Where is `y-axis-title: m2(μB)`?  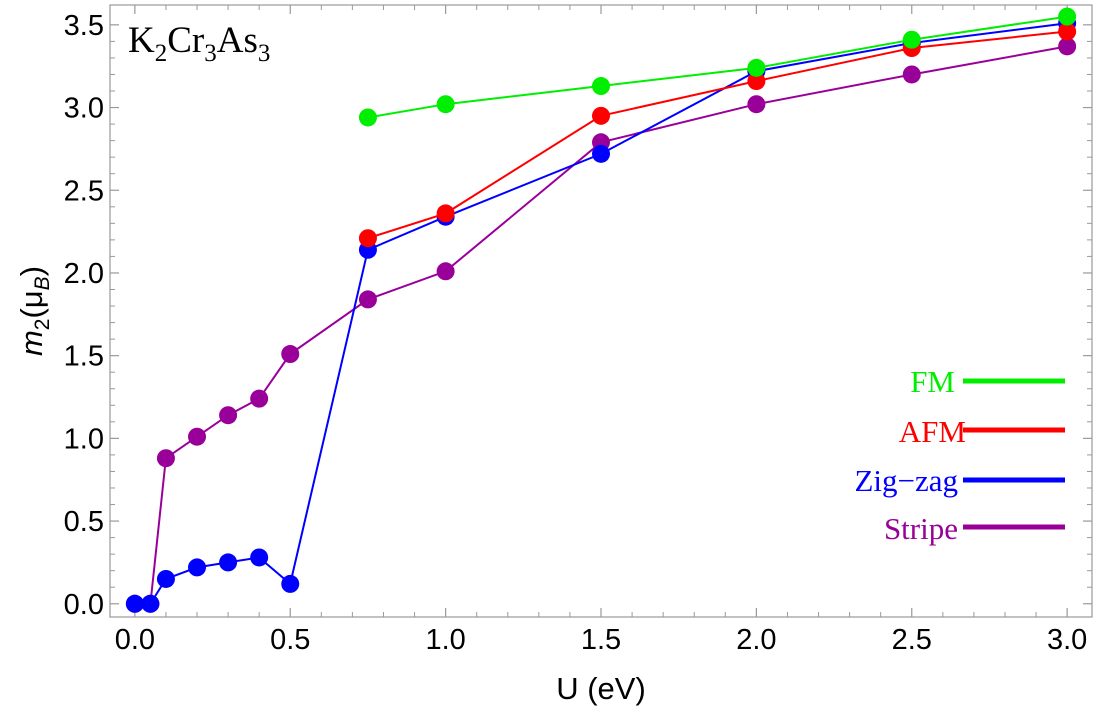
y-axis-title: m2(μB) is located at coordinates (34, 311).